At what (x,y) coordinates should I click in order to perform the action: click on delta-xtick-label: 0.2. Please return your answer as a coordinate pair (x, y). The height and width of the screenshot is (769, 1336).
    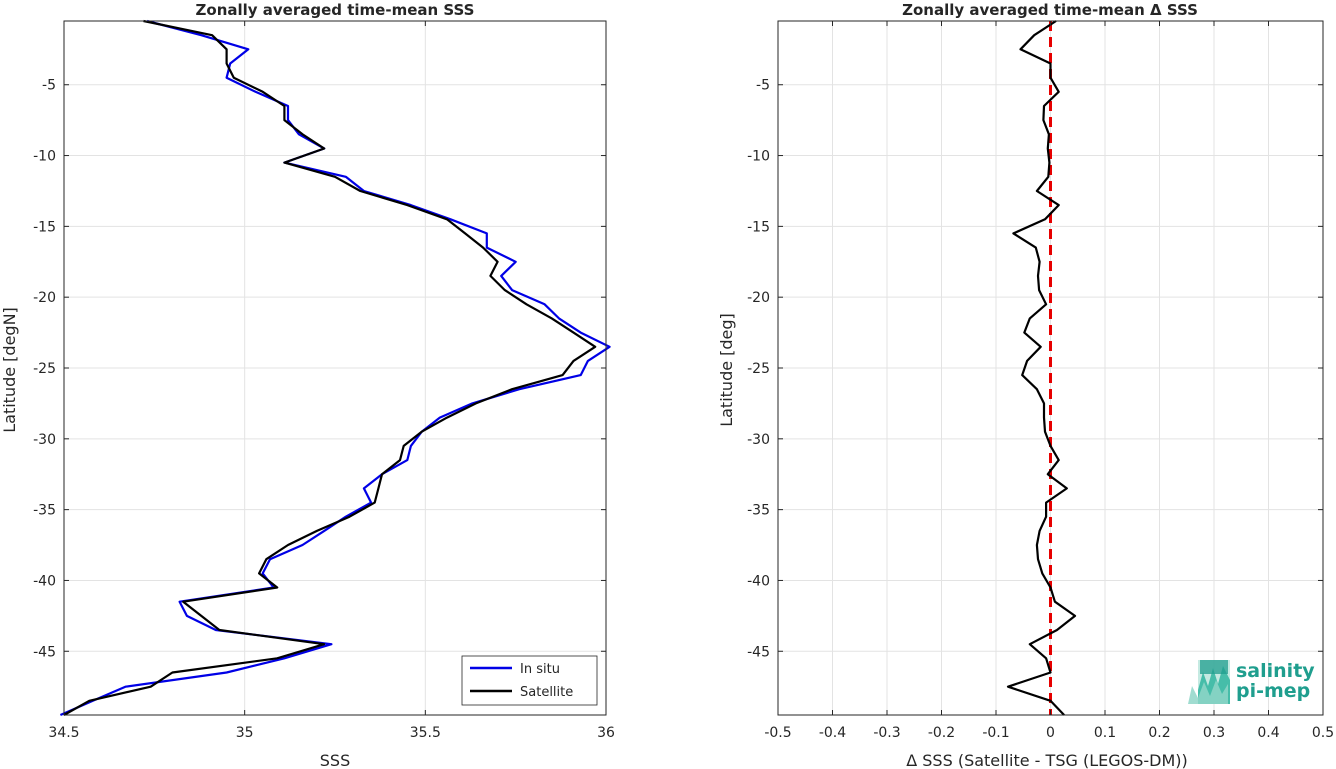
    Looking at the image, I should click on (1159, 733).